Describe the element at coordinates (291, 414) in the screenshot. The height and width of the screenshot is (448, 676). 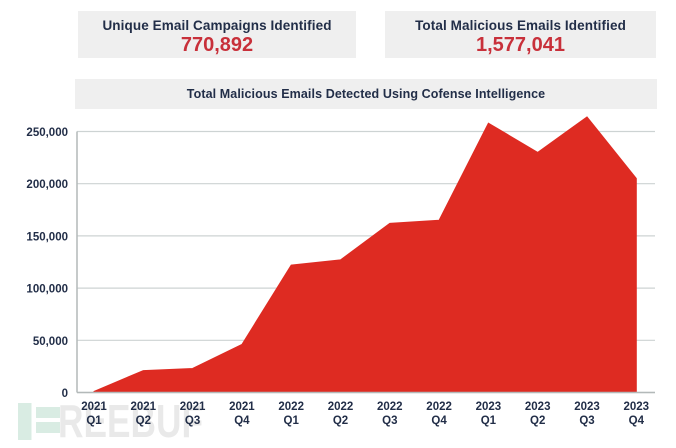
I see `x-tick-label: 2022 Q1` at that location.